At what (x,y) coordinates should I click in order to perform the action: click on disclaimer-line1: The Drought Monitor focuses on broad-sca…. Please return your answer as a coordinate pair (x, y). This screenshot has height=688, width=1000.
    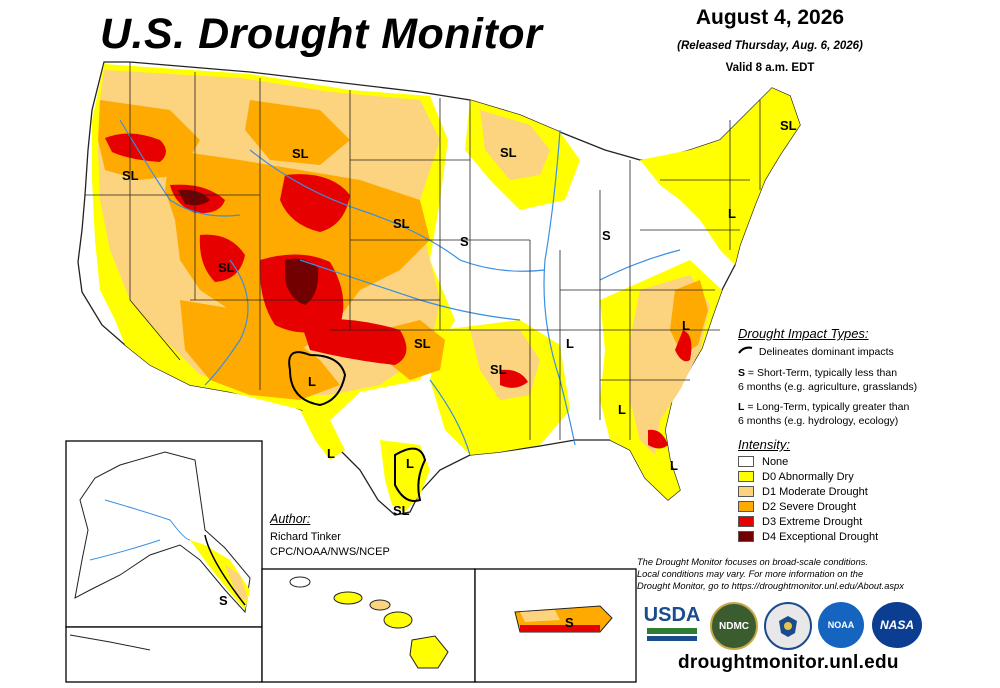
    Looking at the image, I should click on (752, 562).